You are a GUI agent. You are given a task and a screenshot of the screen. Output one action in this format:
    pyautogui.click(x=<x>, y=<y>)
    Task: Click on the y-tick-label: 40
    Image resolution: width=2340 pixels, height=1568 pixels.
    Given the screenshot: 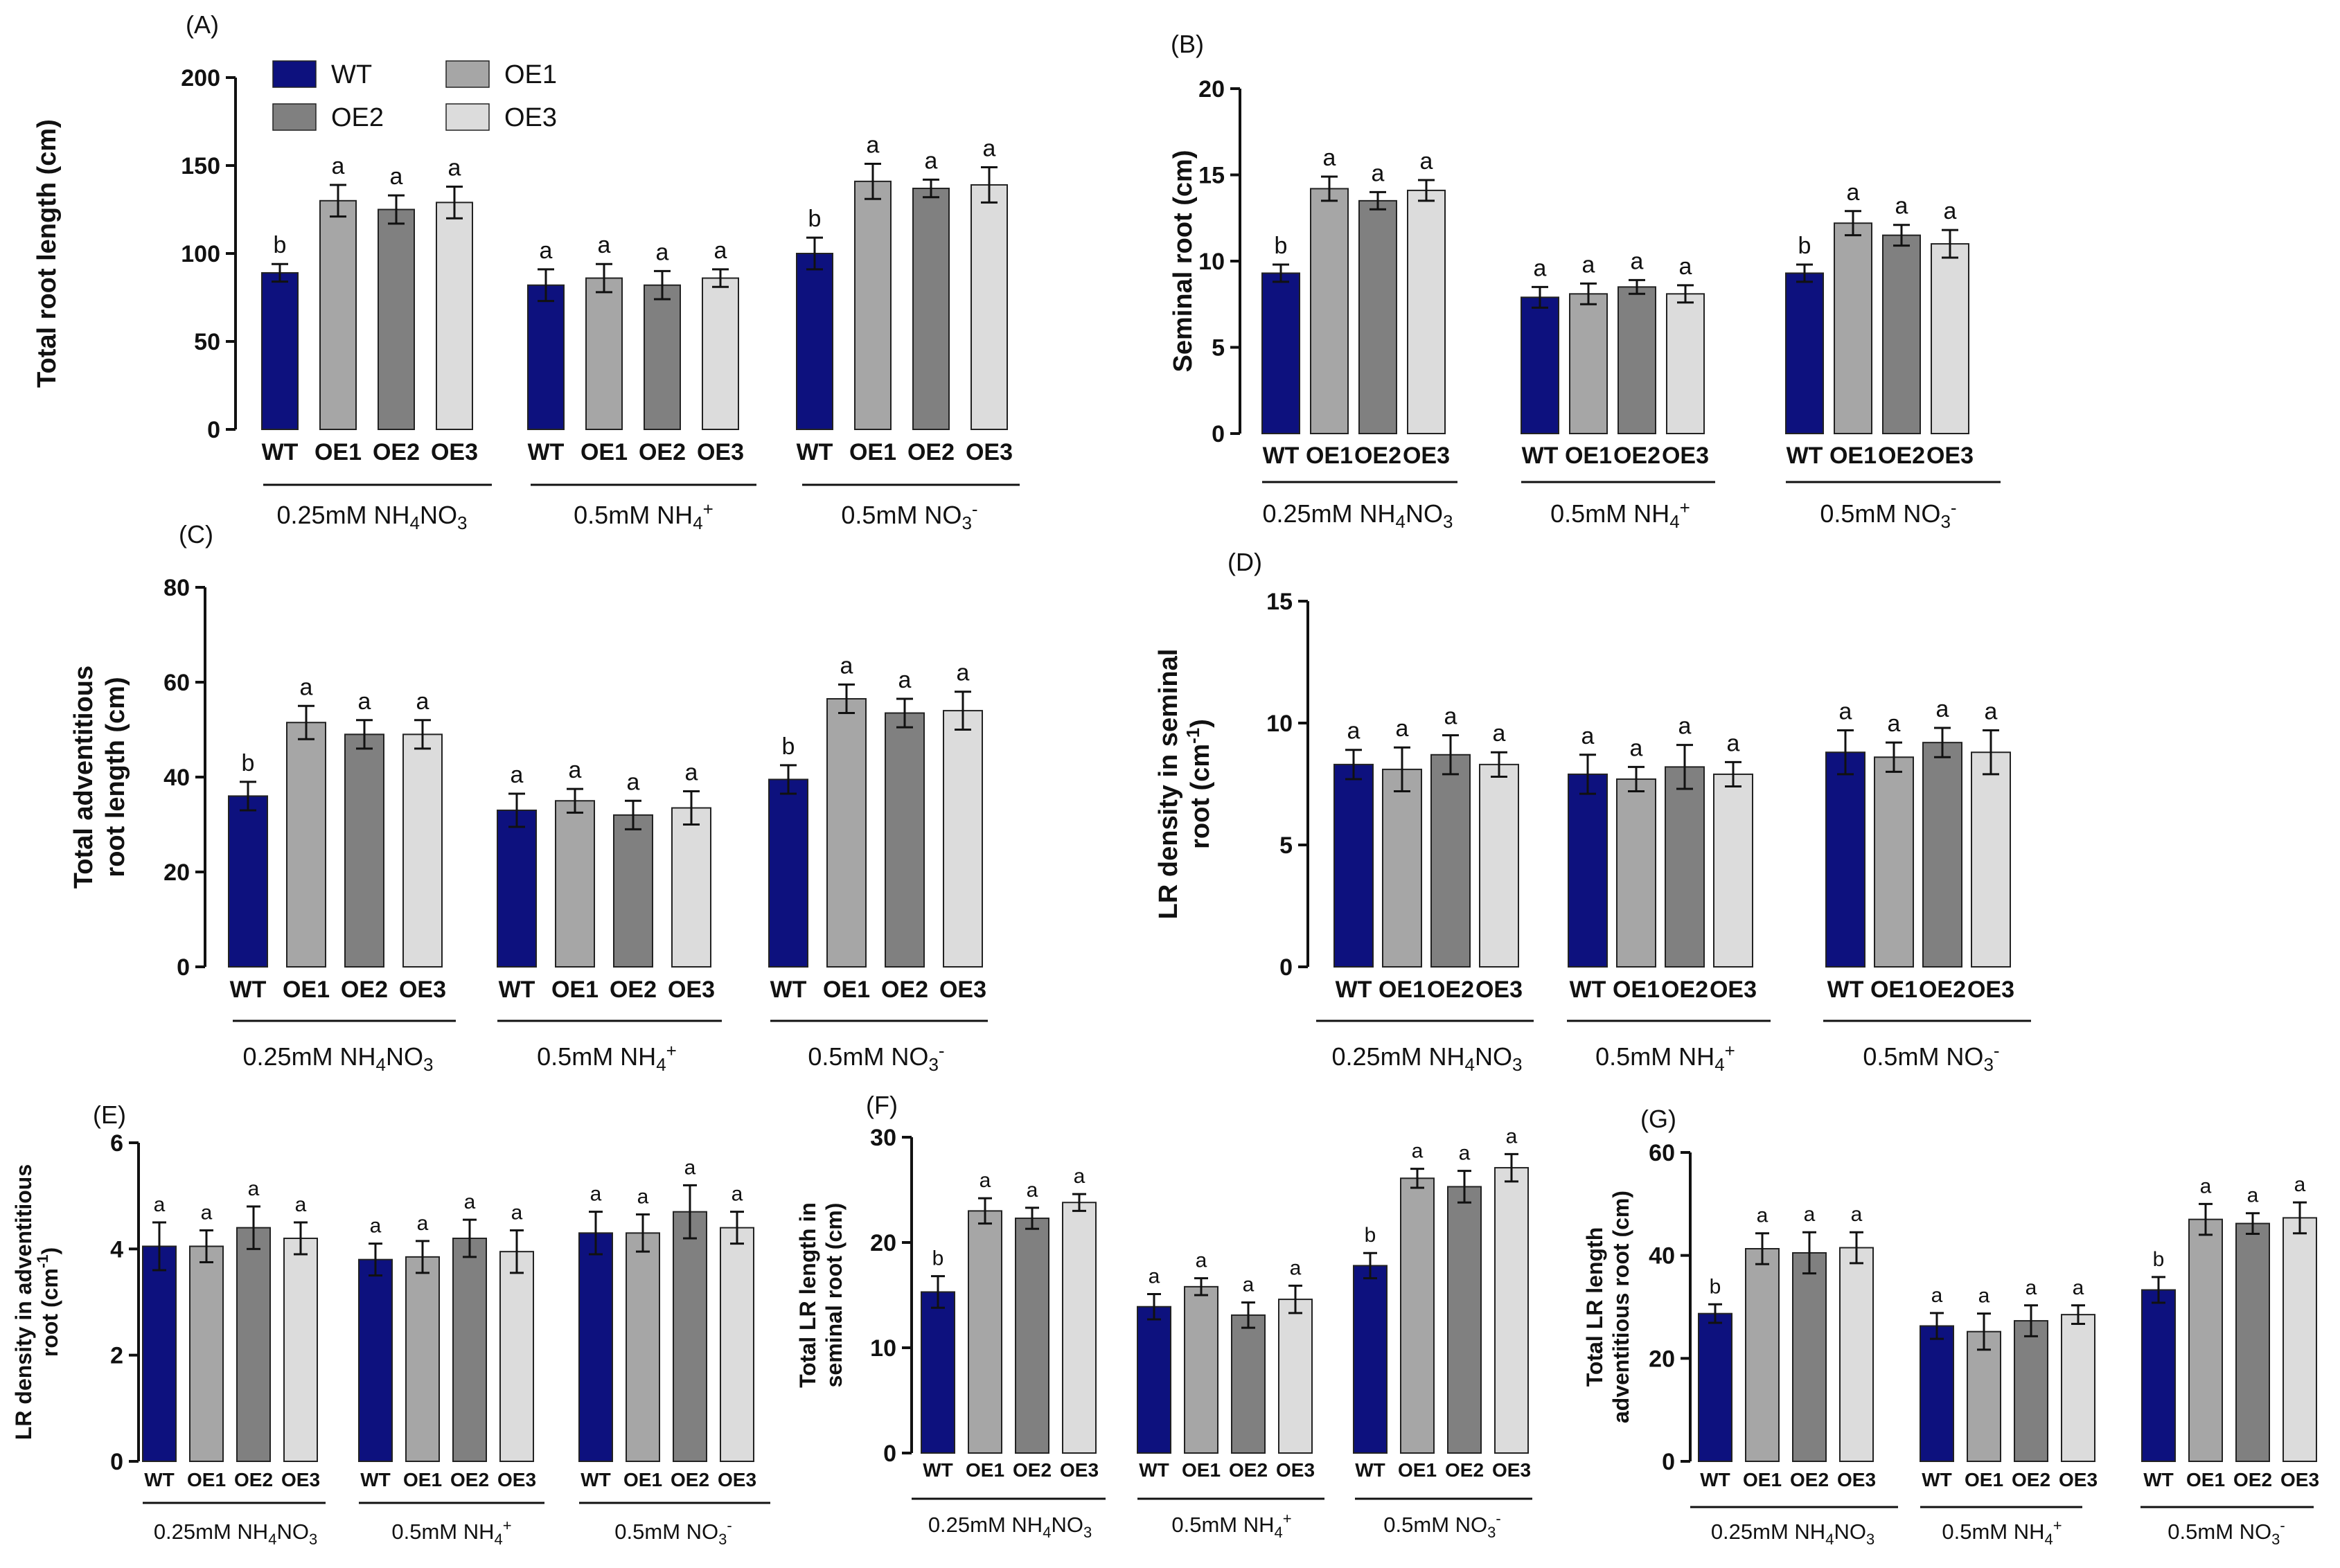 What is the action you would take?
    pyautogui.click(x=176, y=778)
    